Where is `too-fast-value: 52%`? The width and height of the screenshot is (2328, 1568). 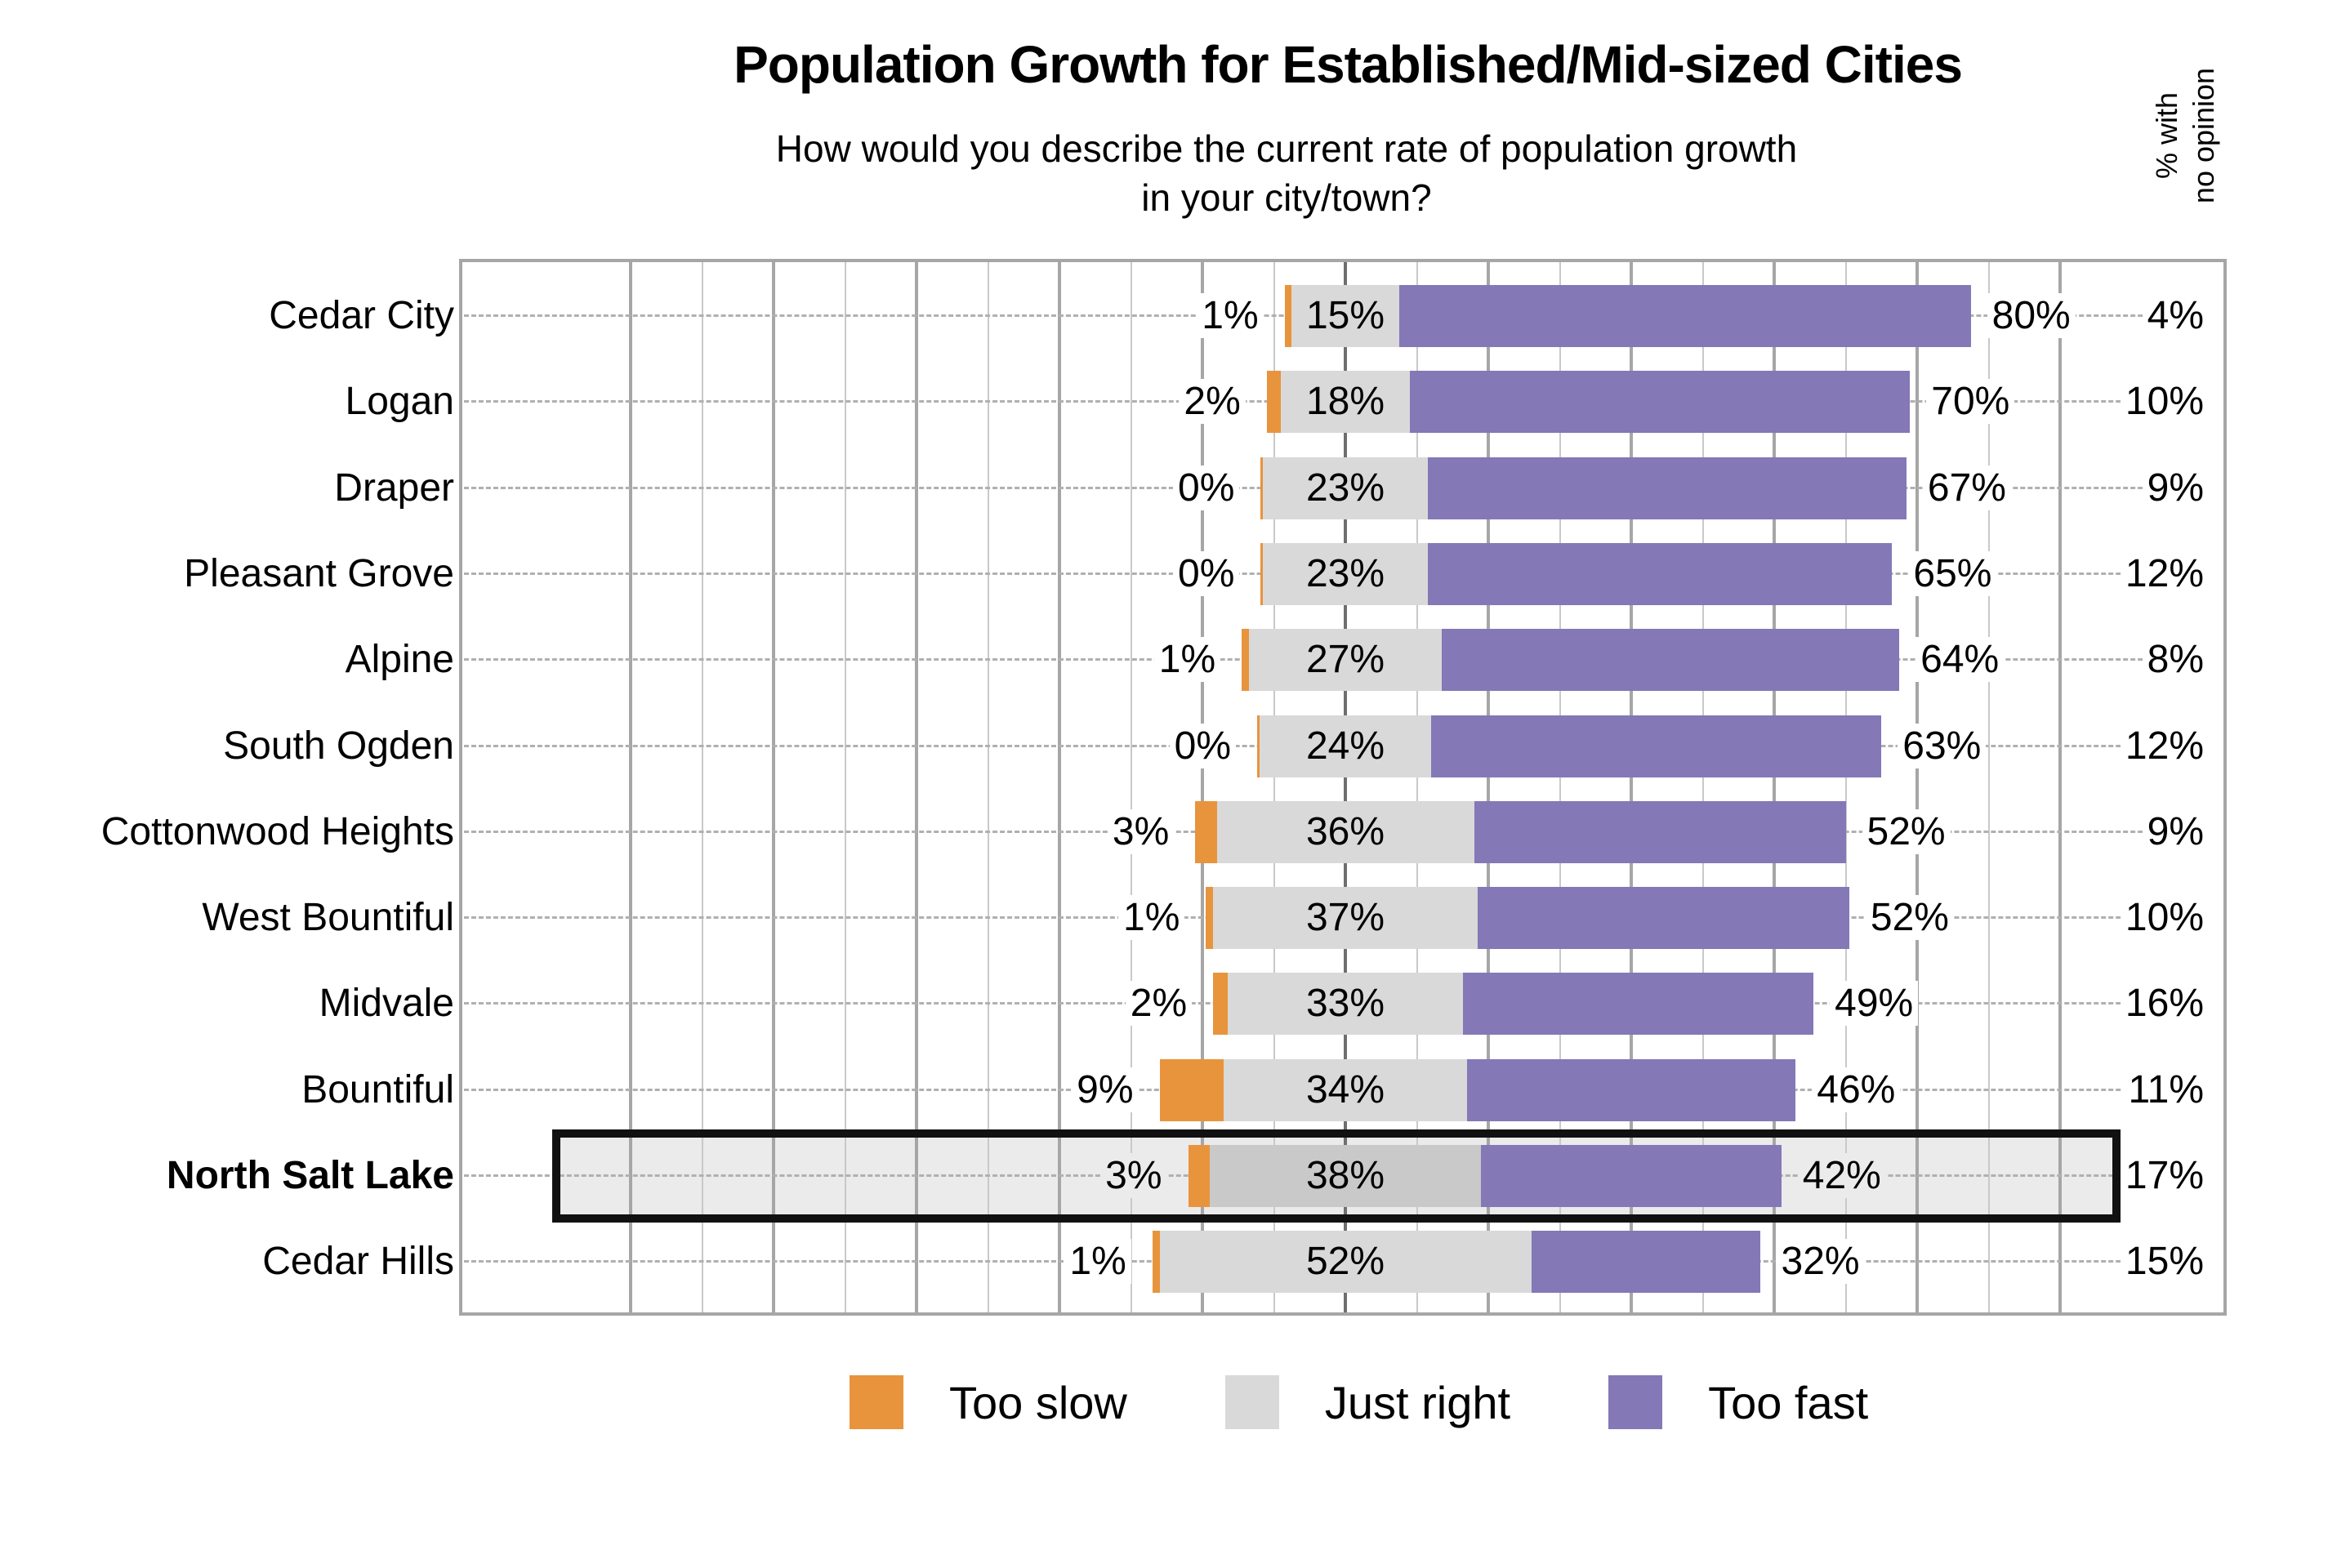 too-fast-value: 52% is located at coordinates (1910, 918).